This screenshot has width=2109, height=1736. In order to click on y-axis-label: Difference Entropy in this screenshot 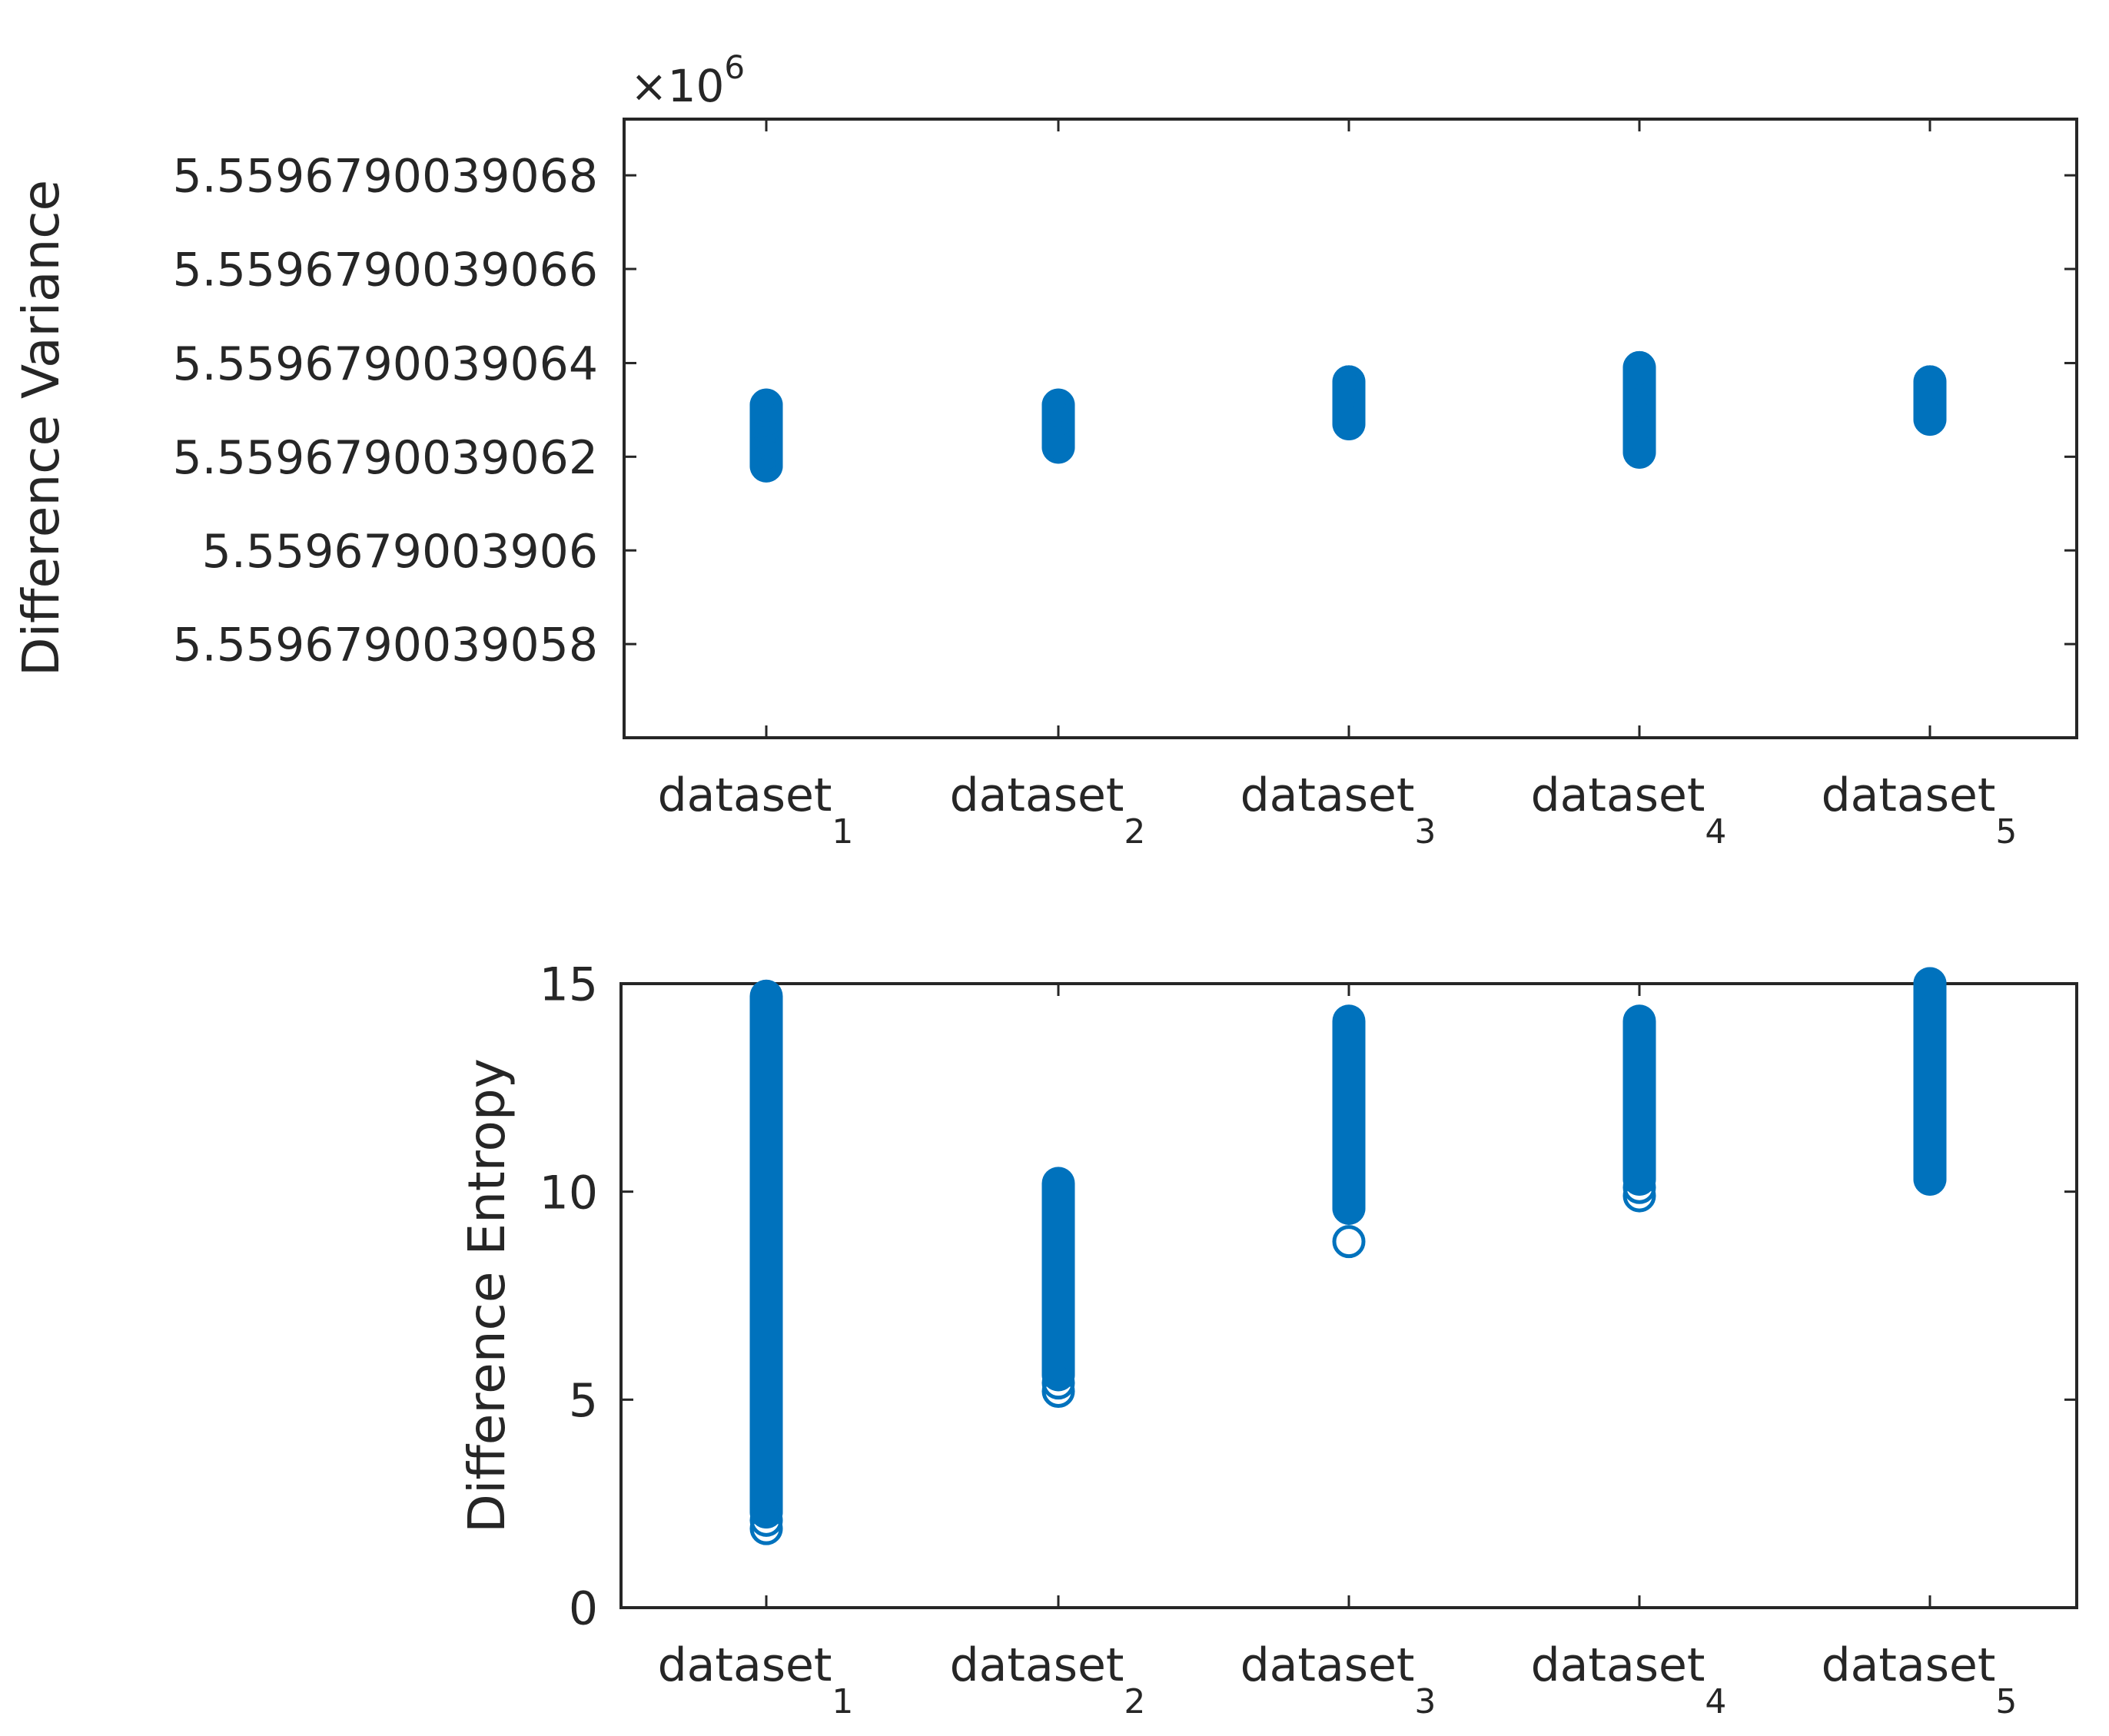, I will do `click(486, 1296)`.